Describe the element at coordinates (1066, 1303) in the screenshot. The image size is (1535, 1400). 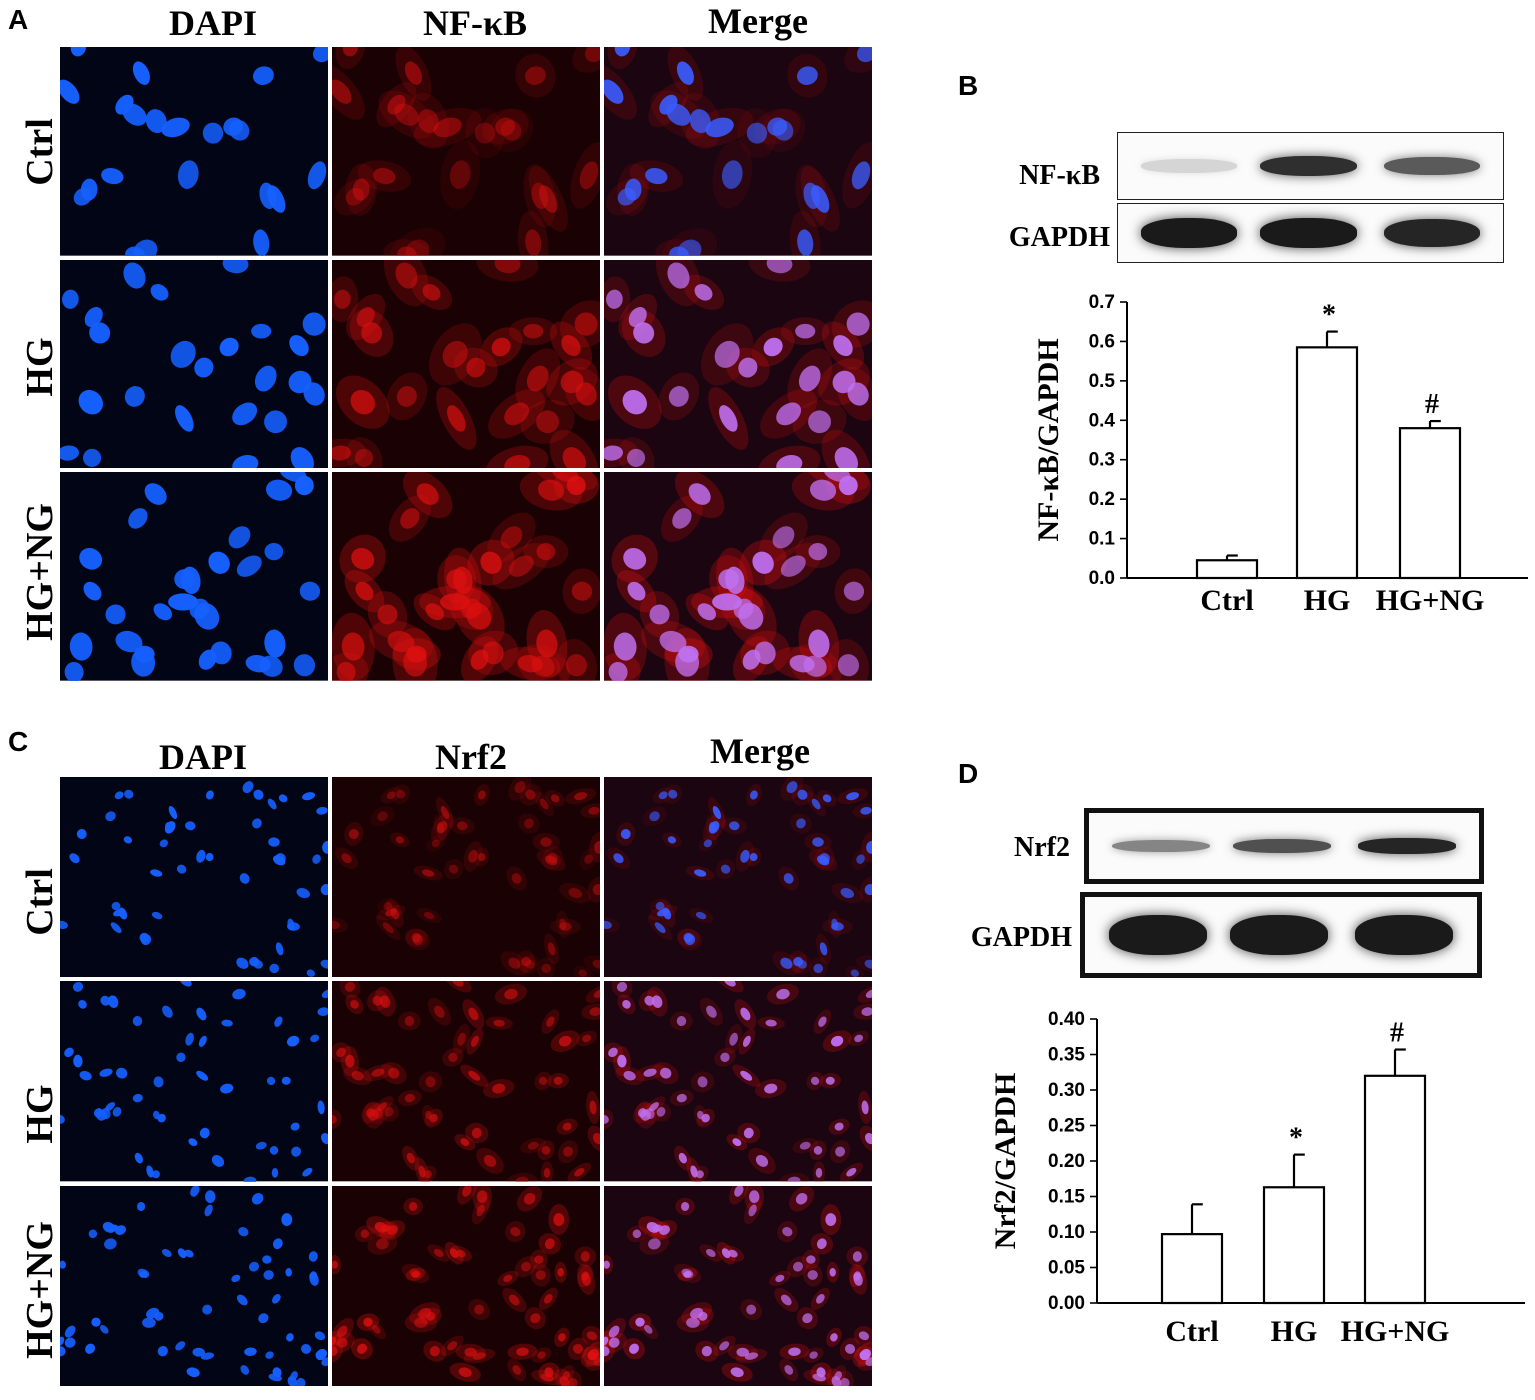
I see `y-tick-label: 0.00` at that location.